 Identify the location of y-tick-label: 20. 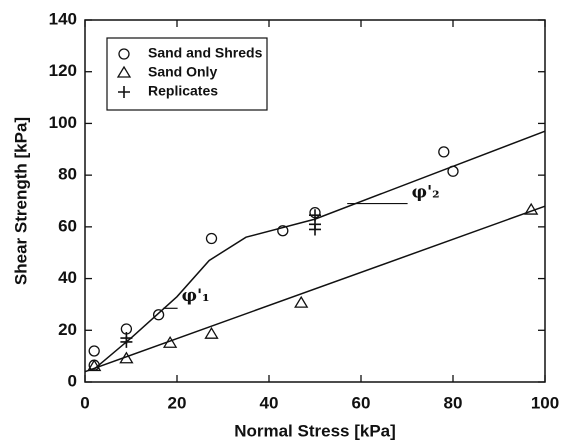
(67, 329).